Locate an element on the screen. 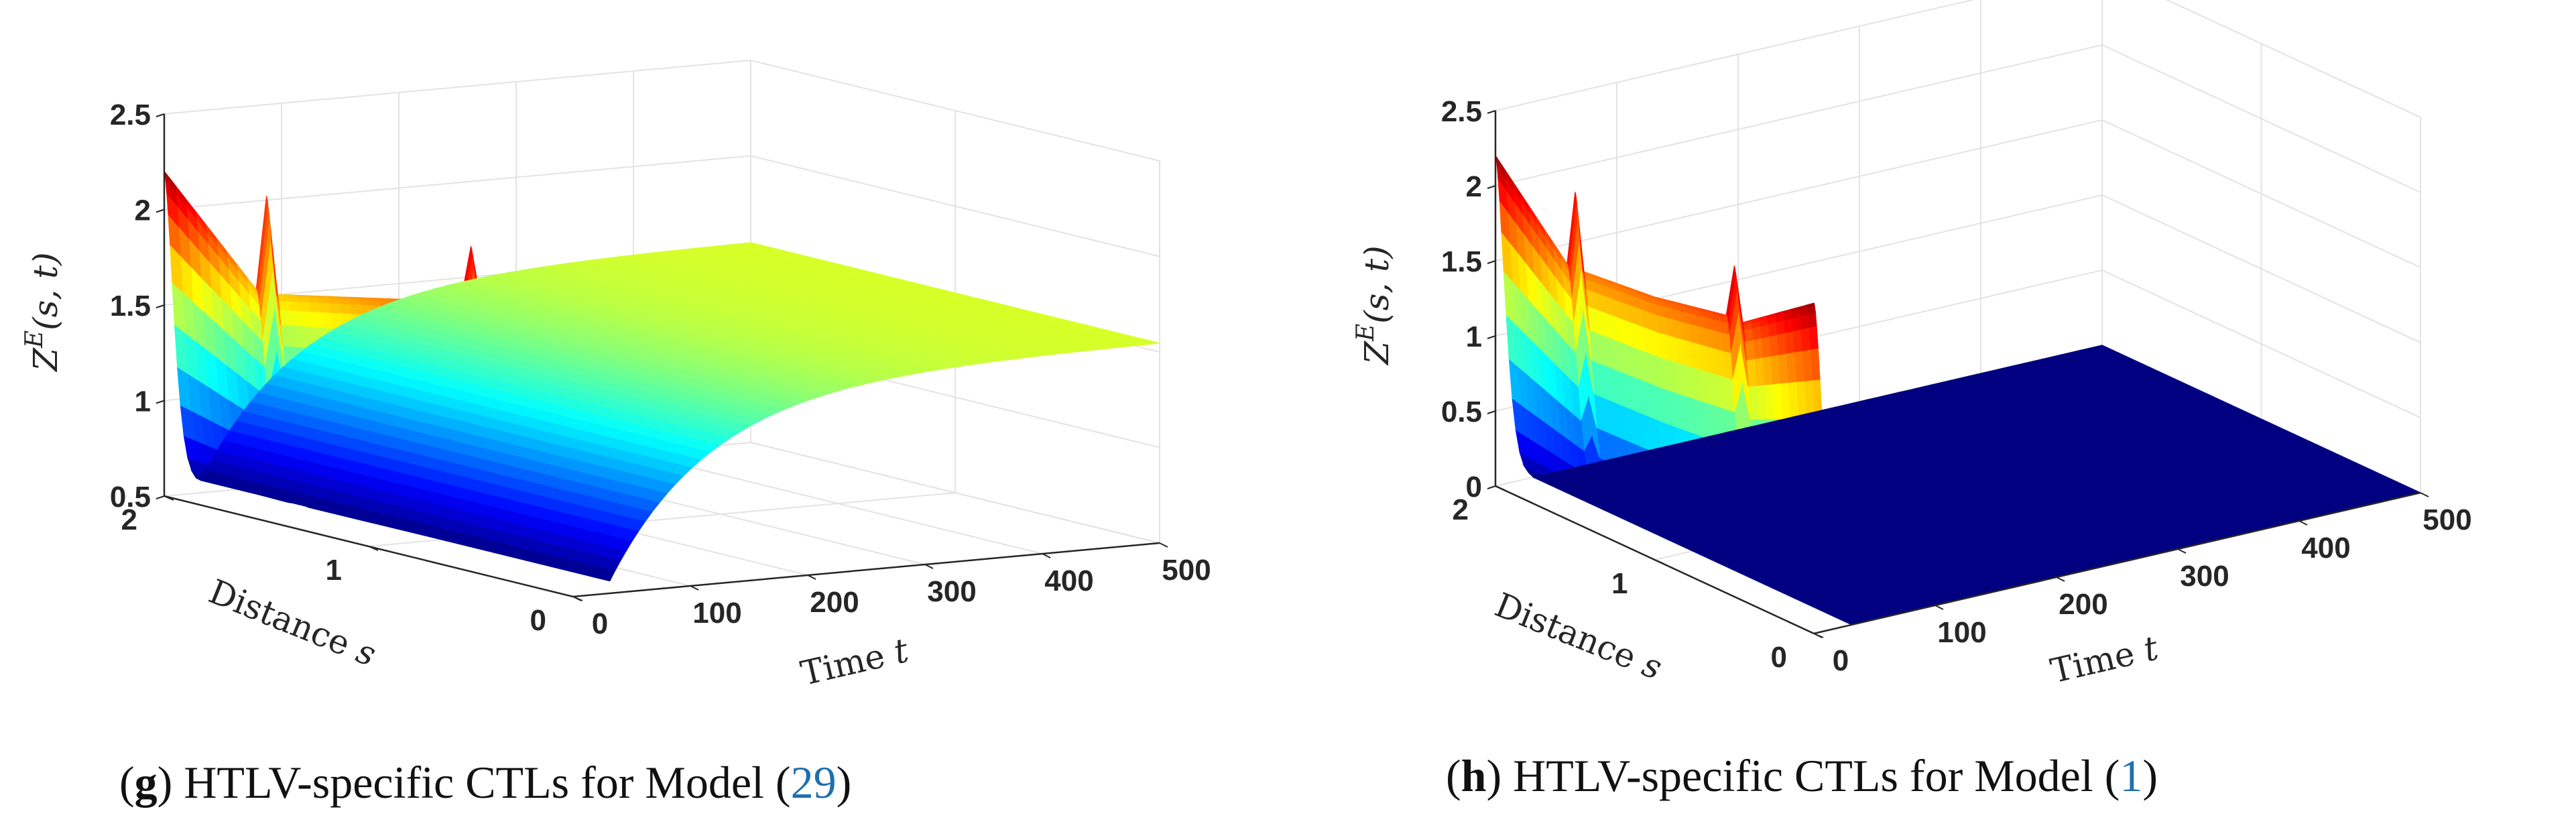 Image resolution: width=2576 pixels, height=838 pixels. z-tick-label: 2 is located at coordinates (1474, 186).